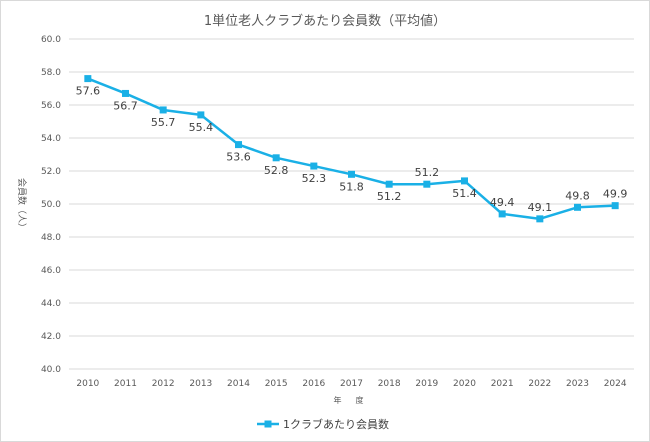 The height and width of the screenshot is (442, 650). Describe the element at coordinates (464, 193) in the screenshot. I see `data-label: 51.4` at that location.